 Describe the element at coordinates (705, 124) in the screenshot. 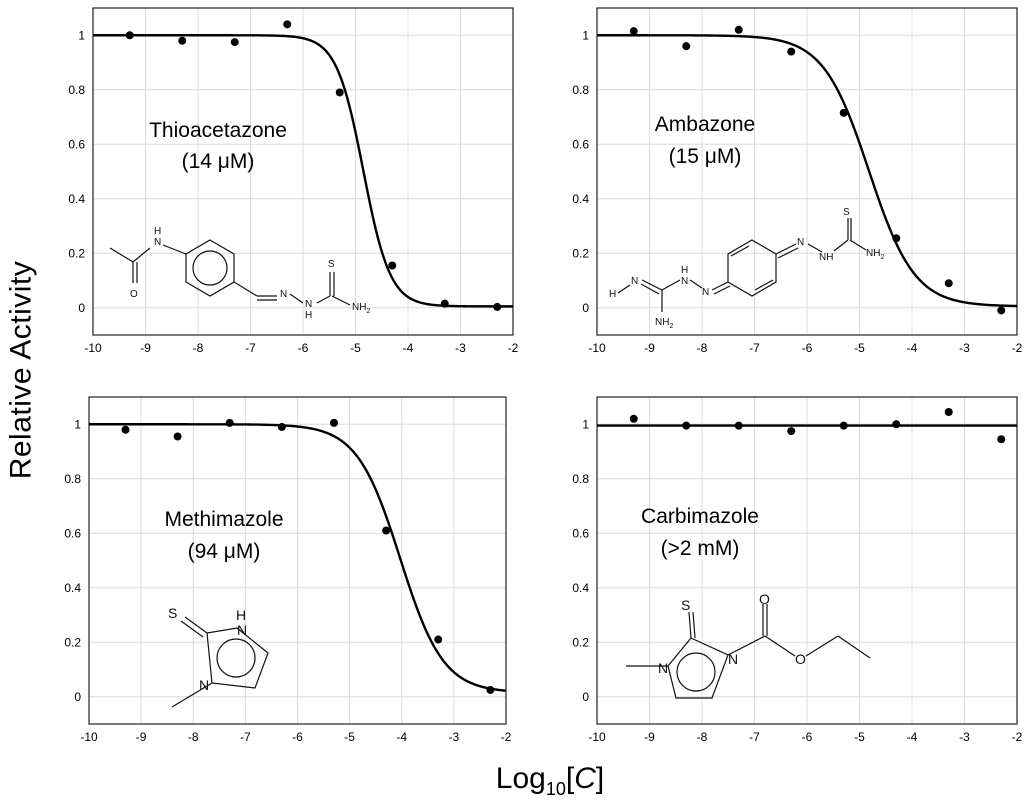

I see `annotation-name: Ambazone` at that location.